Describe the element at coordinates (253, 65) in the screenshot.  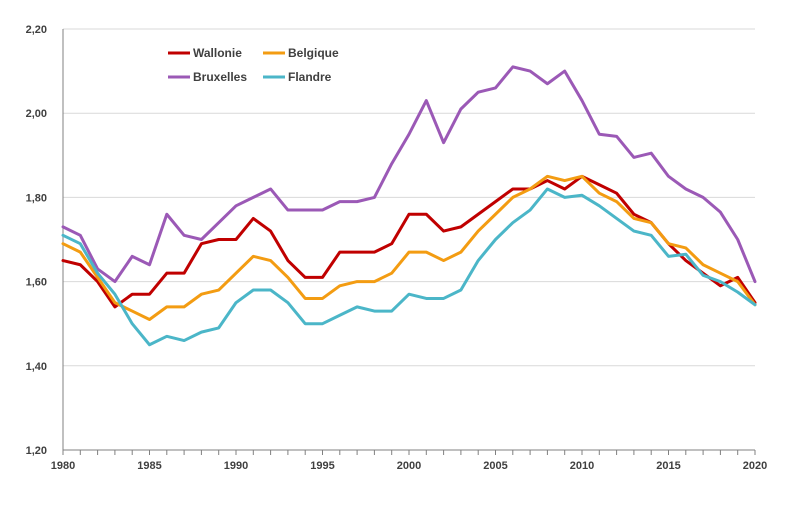
I see `legend: Wallonie Belgique Bruxelles Flandre` at that location.